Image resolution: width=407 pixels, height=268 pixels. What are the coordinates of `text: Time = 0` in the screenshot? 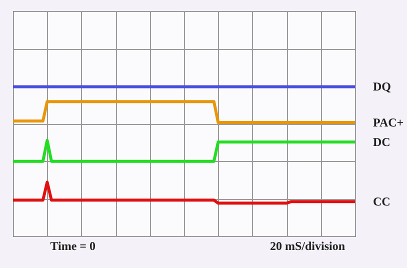 It's located at (73, 246).